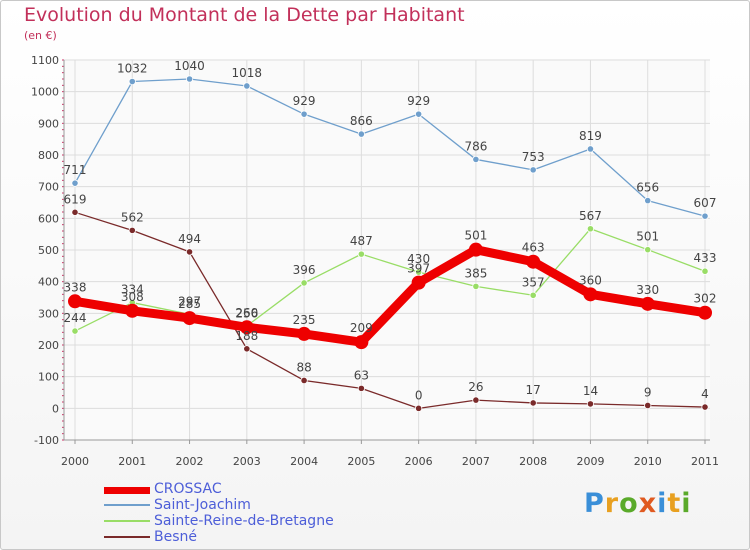 This screenshot has width=750, height=550. I want to click on data-label: 819, so click(590, 136).